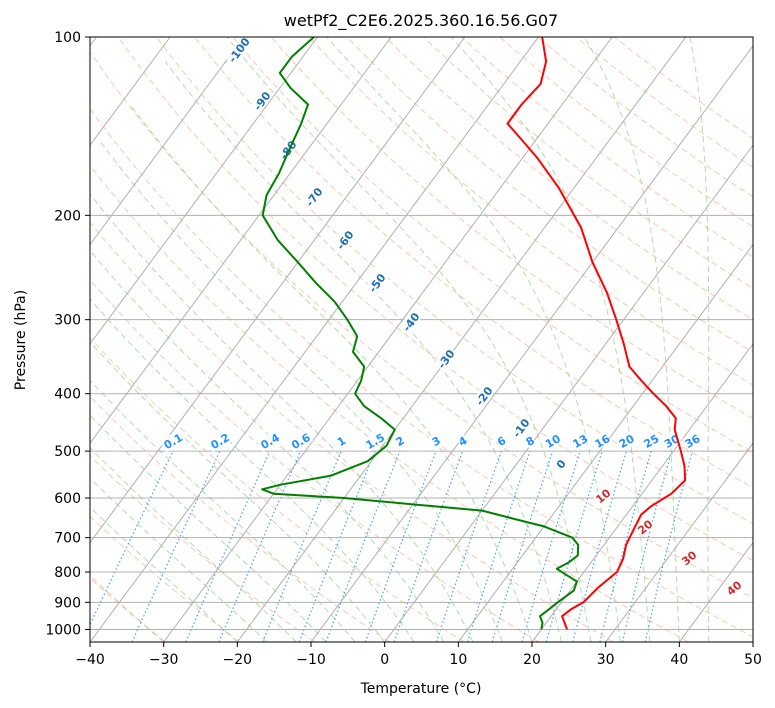 This screenshot has width=775, height=708. I want to click on dry-adiabat-label: 40, so click(734, 588).